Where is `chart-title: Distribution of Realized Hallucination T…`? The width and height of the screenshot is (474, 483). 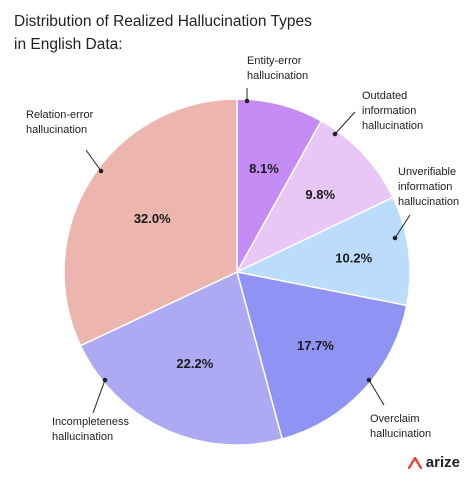
chart-title: Distribution of Realized Hallucination T… is located at coordinates (179, 33).